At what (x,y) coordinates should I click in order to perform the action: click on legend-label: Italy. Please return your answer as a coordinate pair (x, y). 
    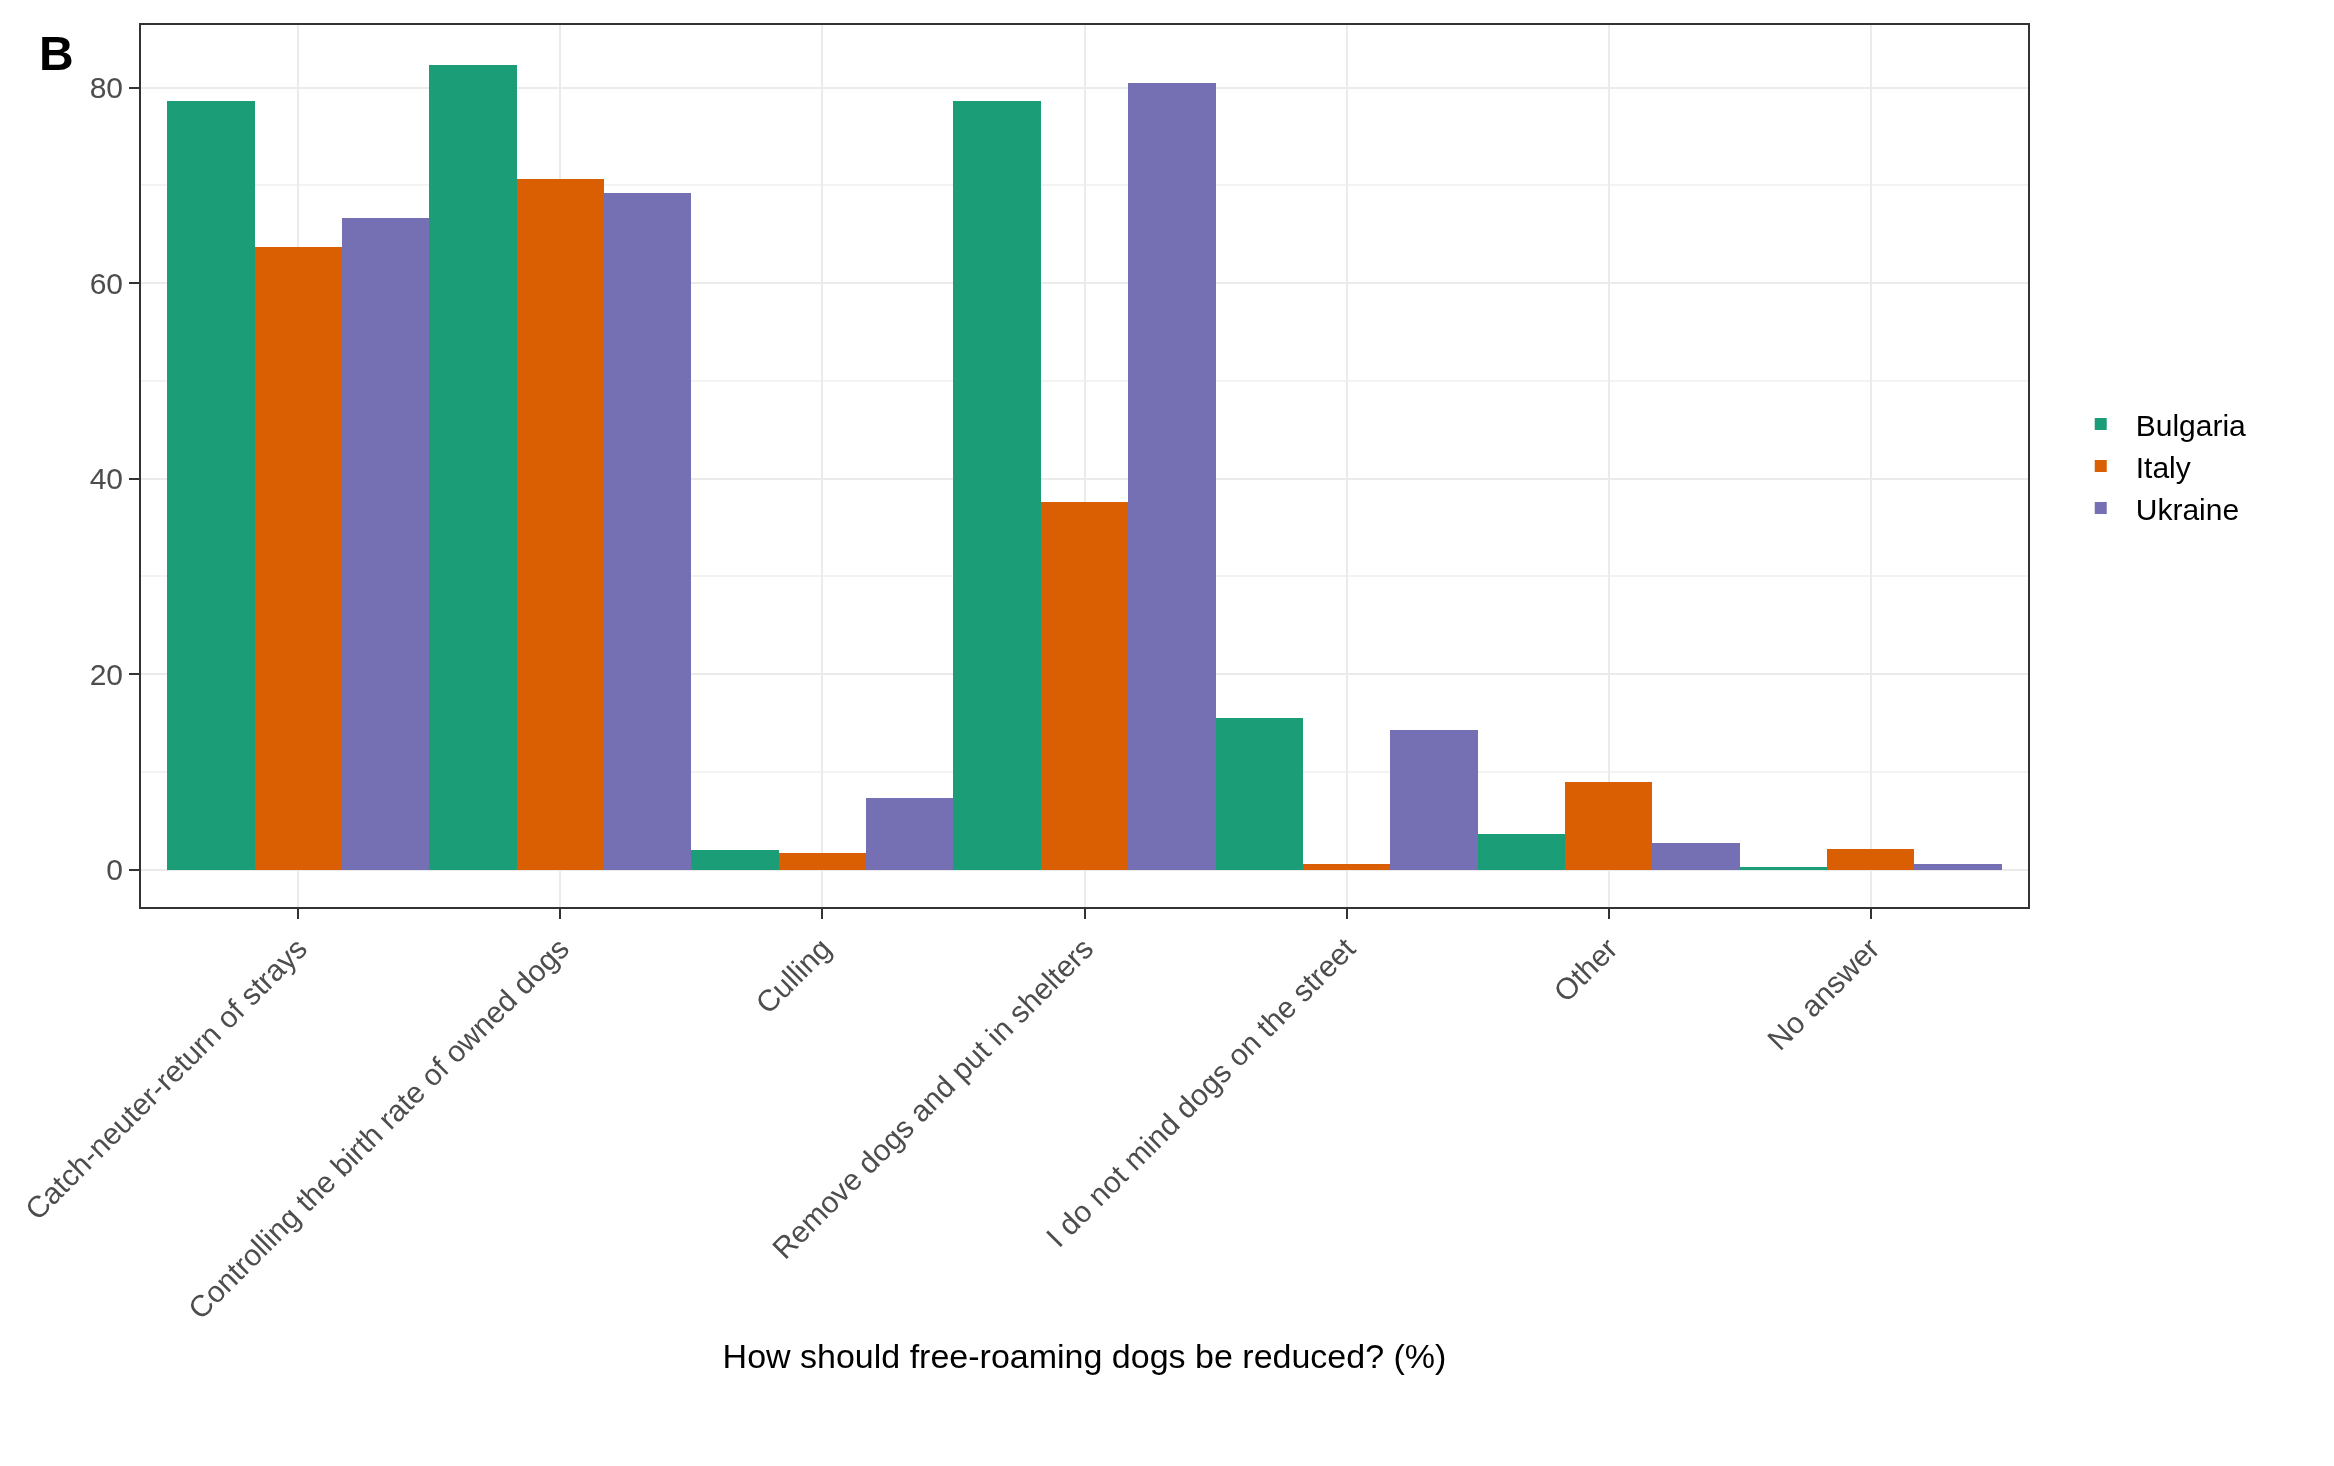
    Looking at the image, I should click on (2163, 467).